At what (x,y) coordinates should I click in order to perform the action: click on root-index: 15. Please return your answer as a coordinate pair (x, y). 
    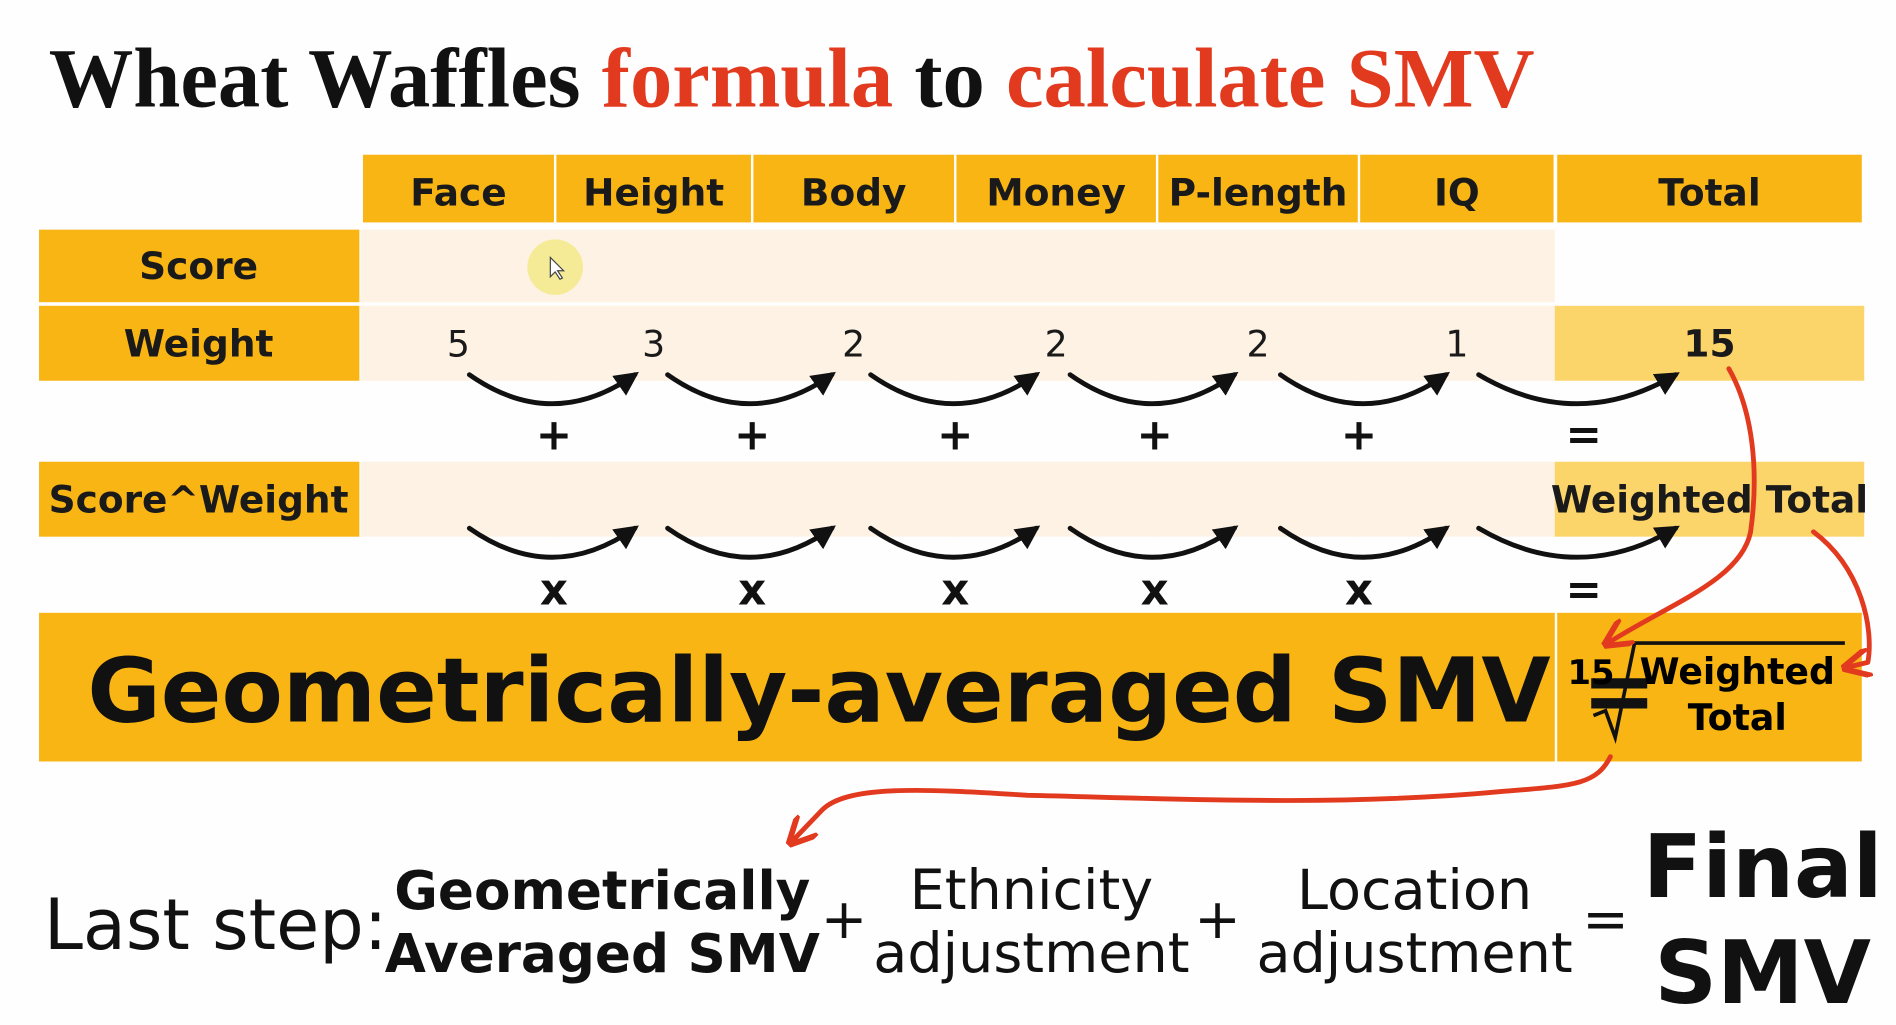
    Looking at the image, I should click on (1591, 672).